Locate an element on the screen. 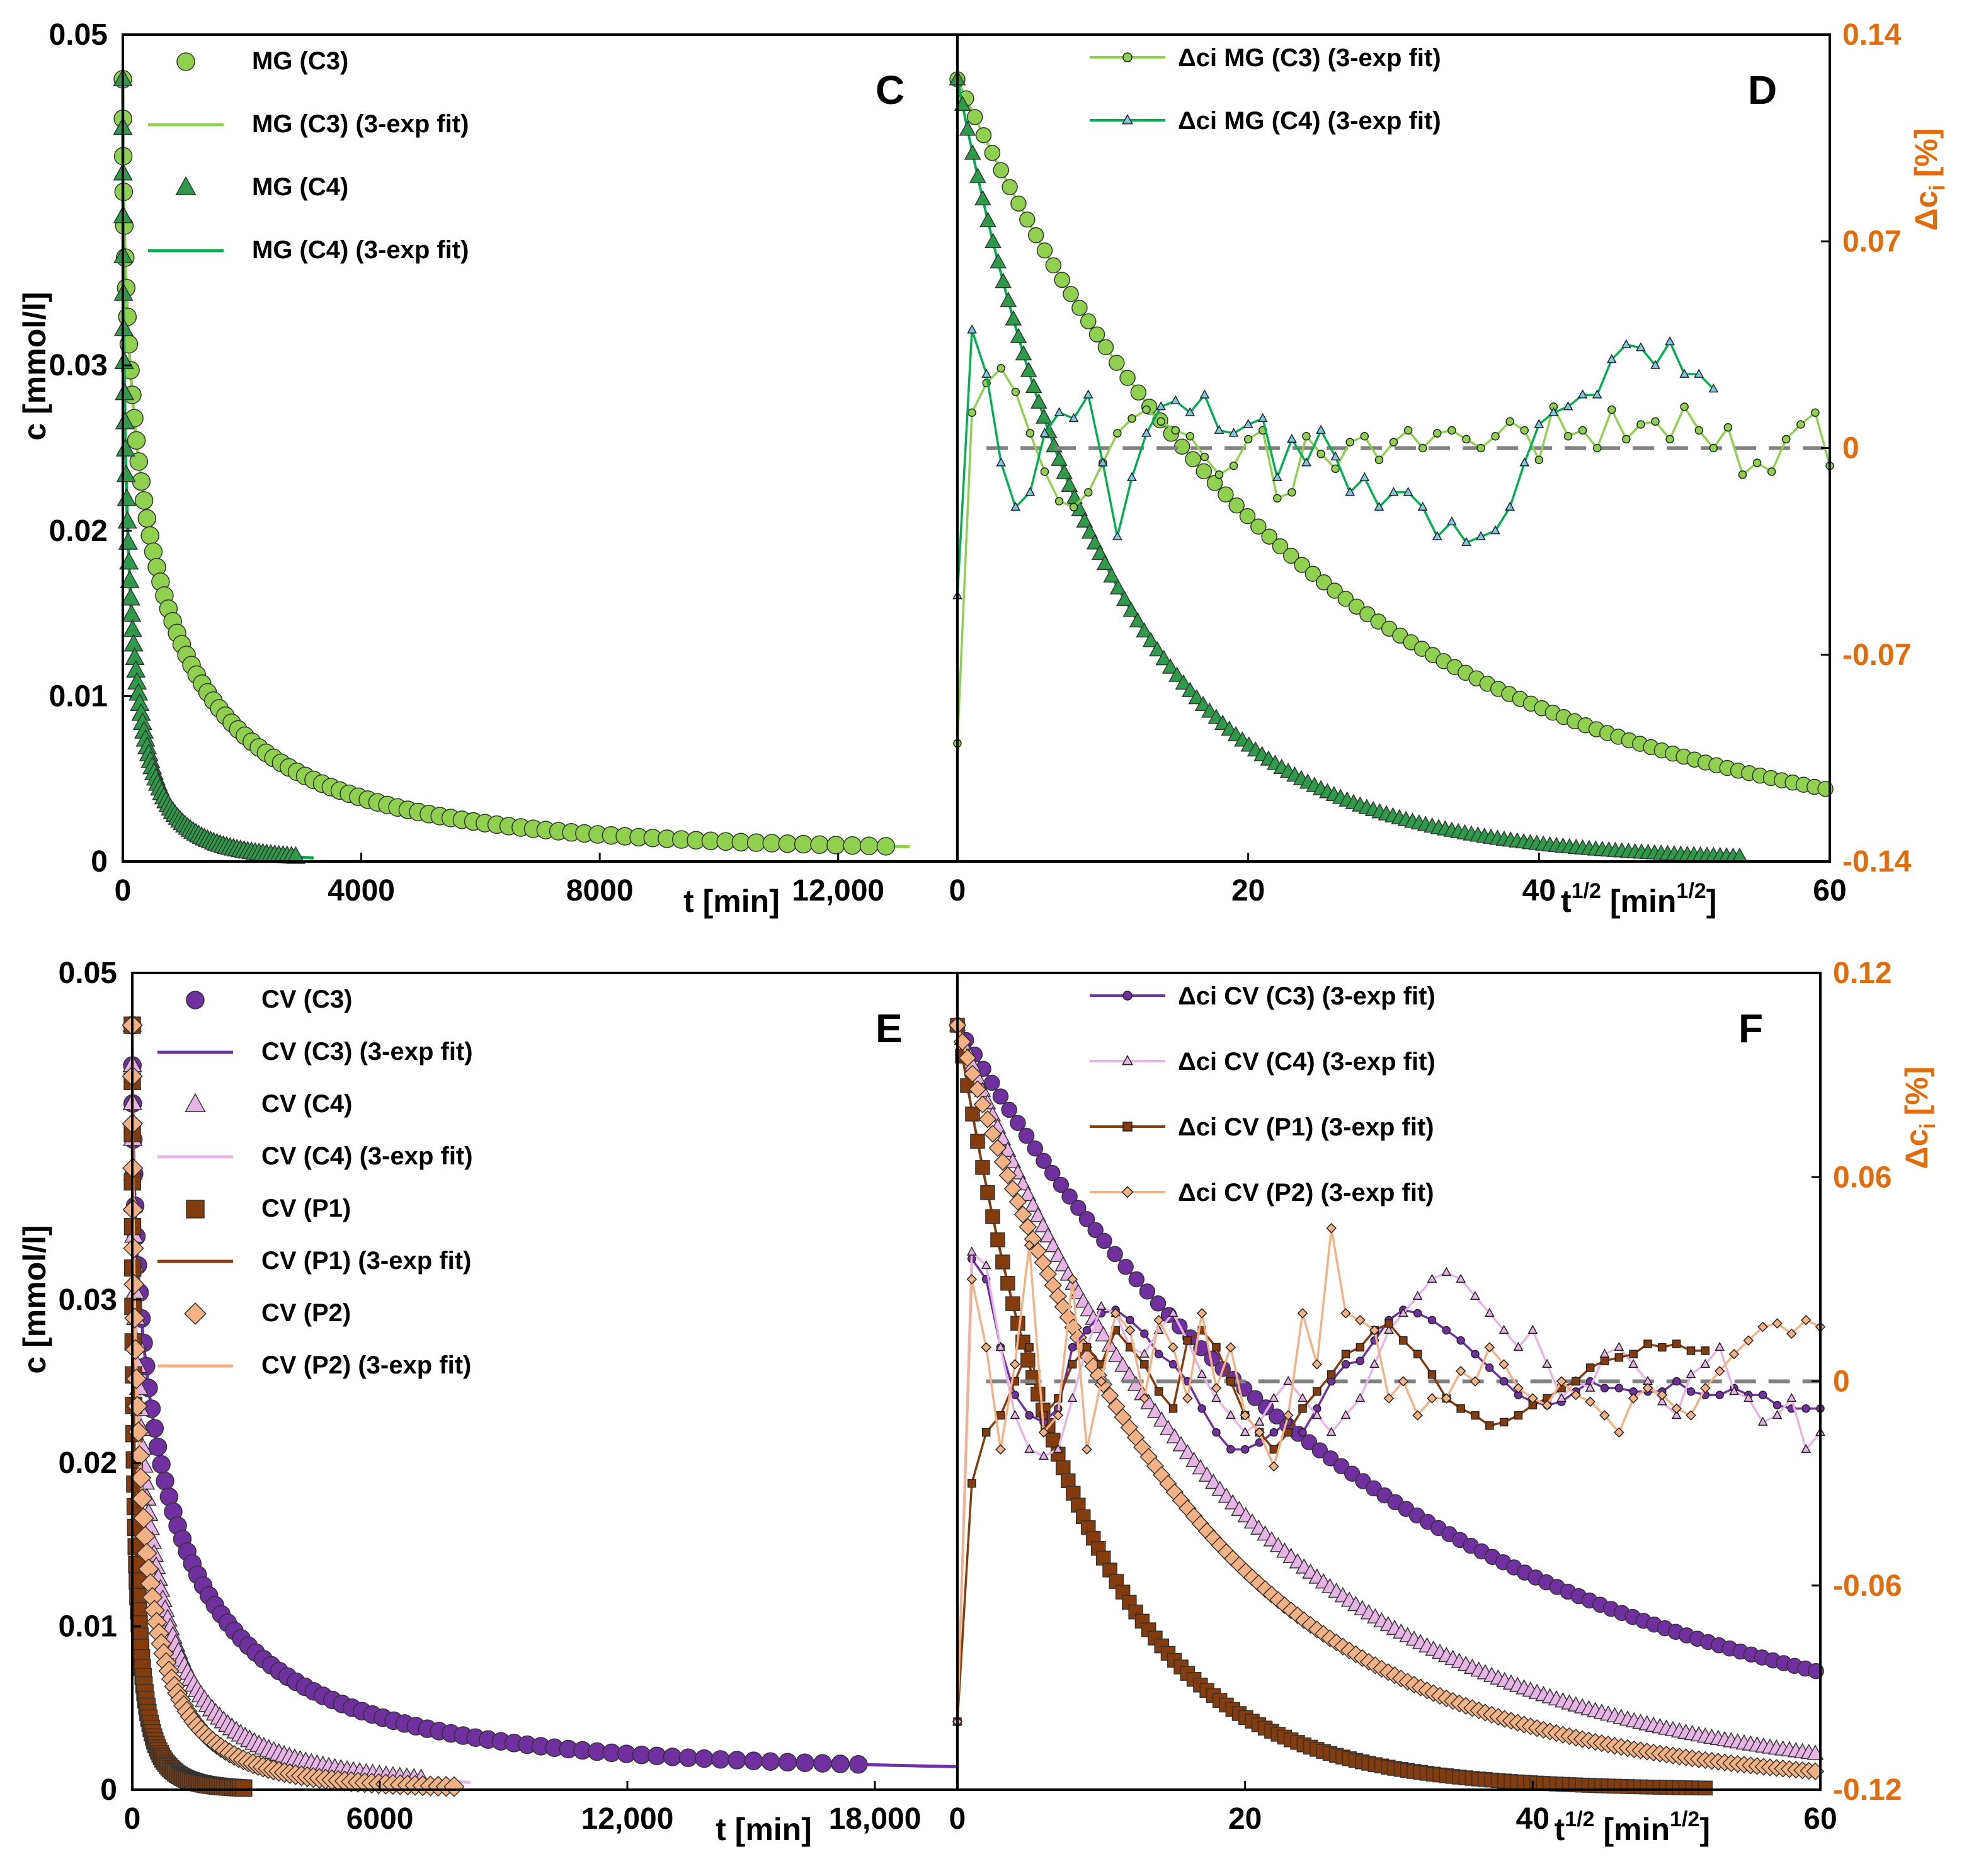  legend-label: Δci CV (C3) (3-exp fit) is located at coordinates (1306, 996).